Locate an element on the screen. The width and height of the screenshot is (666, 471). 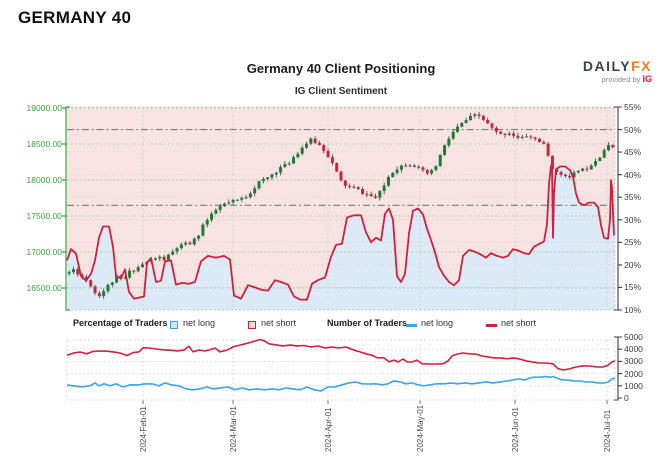
percent-axis-label: 35% is located at coordinates (633, 197).